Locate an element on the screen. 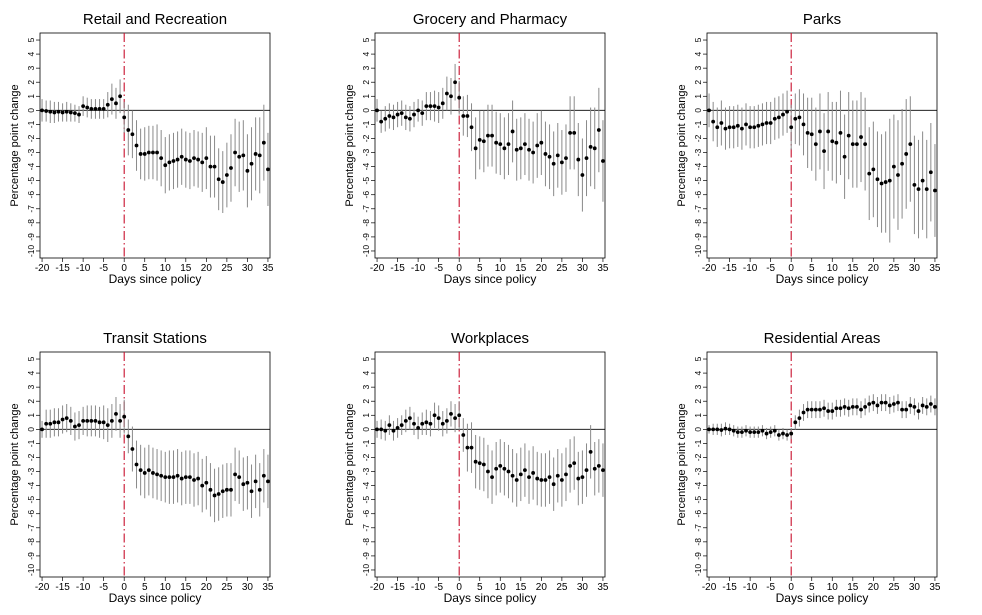 The height and width of the screenshot is (615, 982). x-tick-label: 20 is located at coordinates (542, 268).